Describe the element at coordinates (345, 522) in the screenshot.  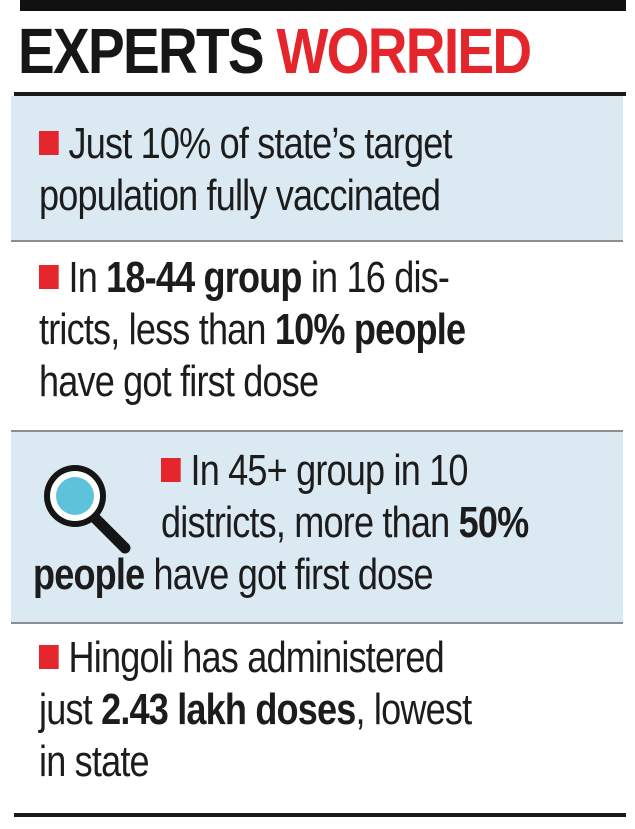
I see `fact-3-line-2: districts, more than 50%` at that location.